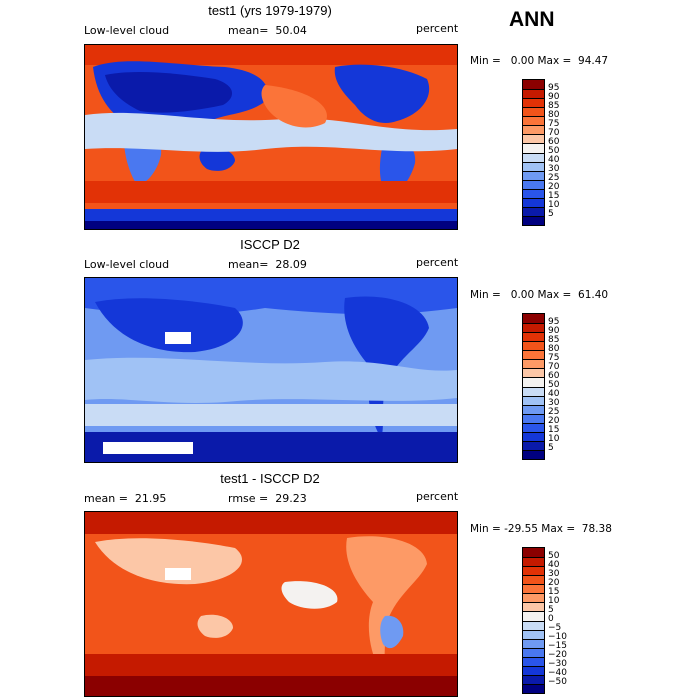 The height and width of the screenshot is (700, 700). I want to click on colorbar-tick-label: 40, so click(554, 564).